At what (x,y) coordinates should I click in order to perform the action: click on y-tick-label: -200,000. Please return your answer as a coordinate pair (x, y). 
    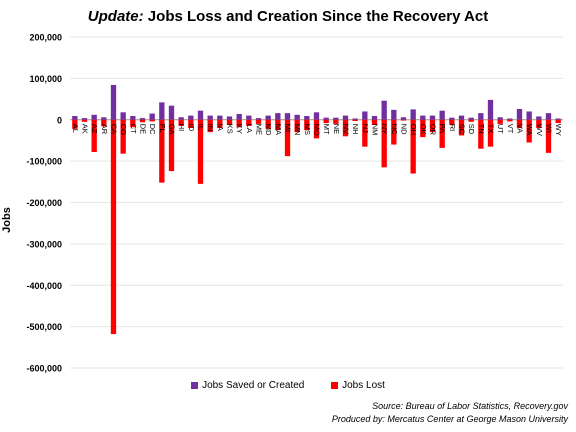
    Looking at the image, I should click on (44, 203).